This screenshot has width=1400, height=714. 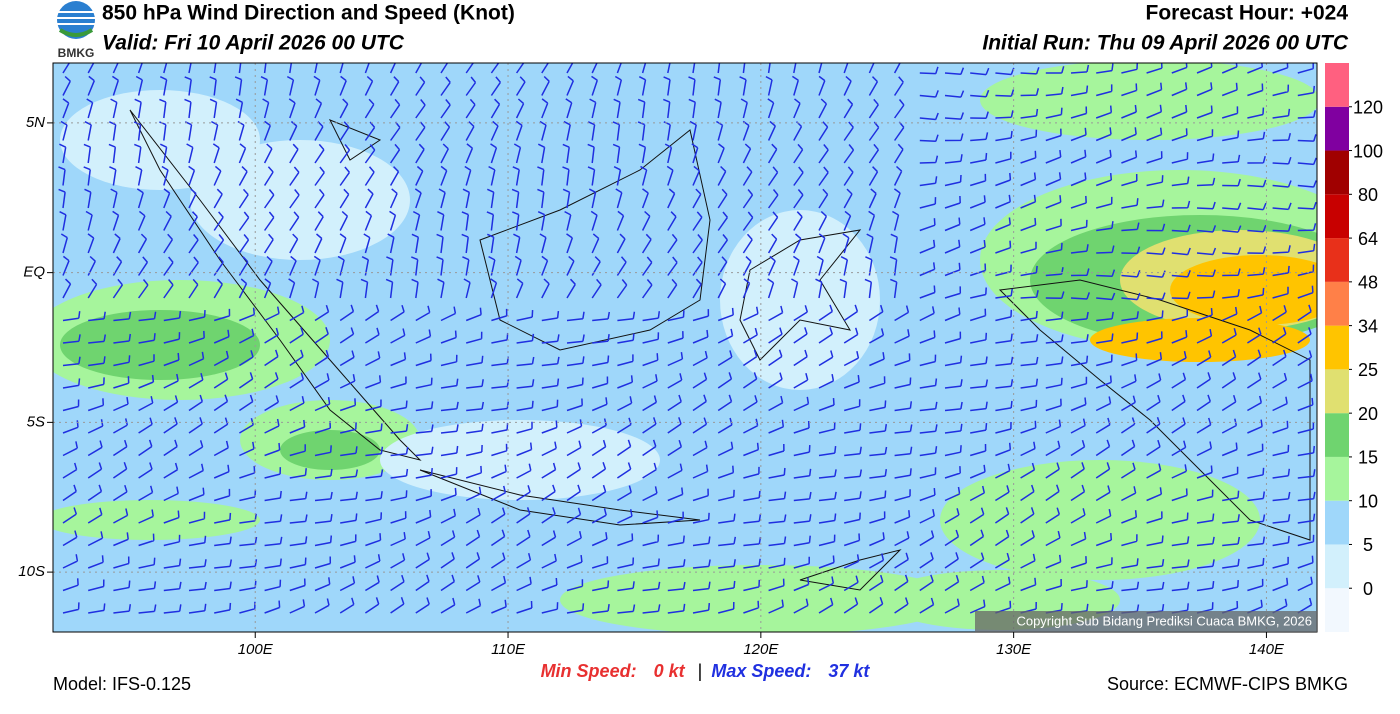 I want to click on colorbar-label: 34, so click(x=1368, y=326).